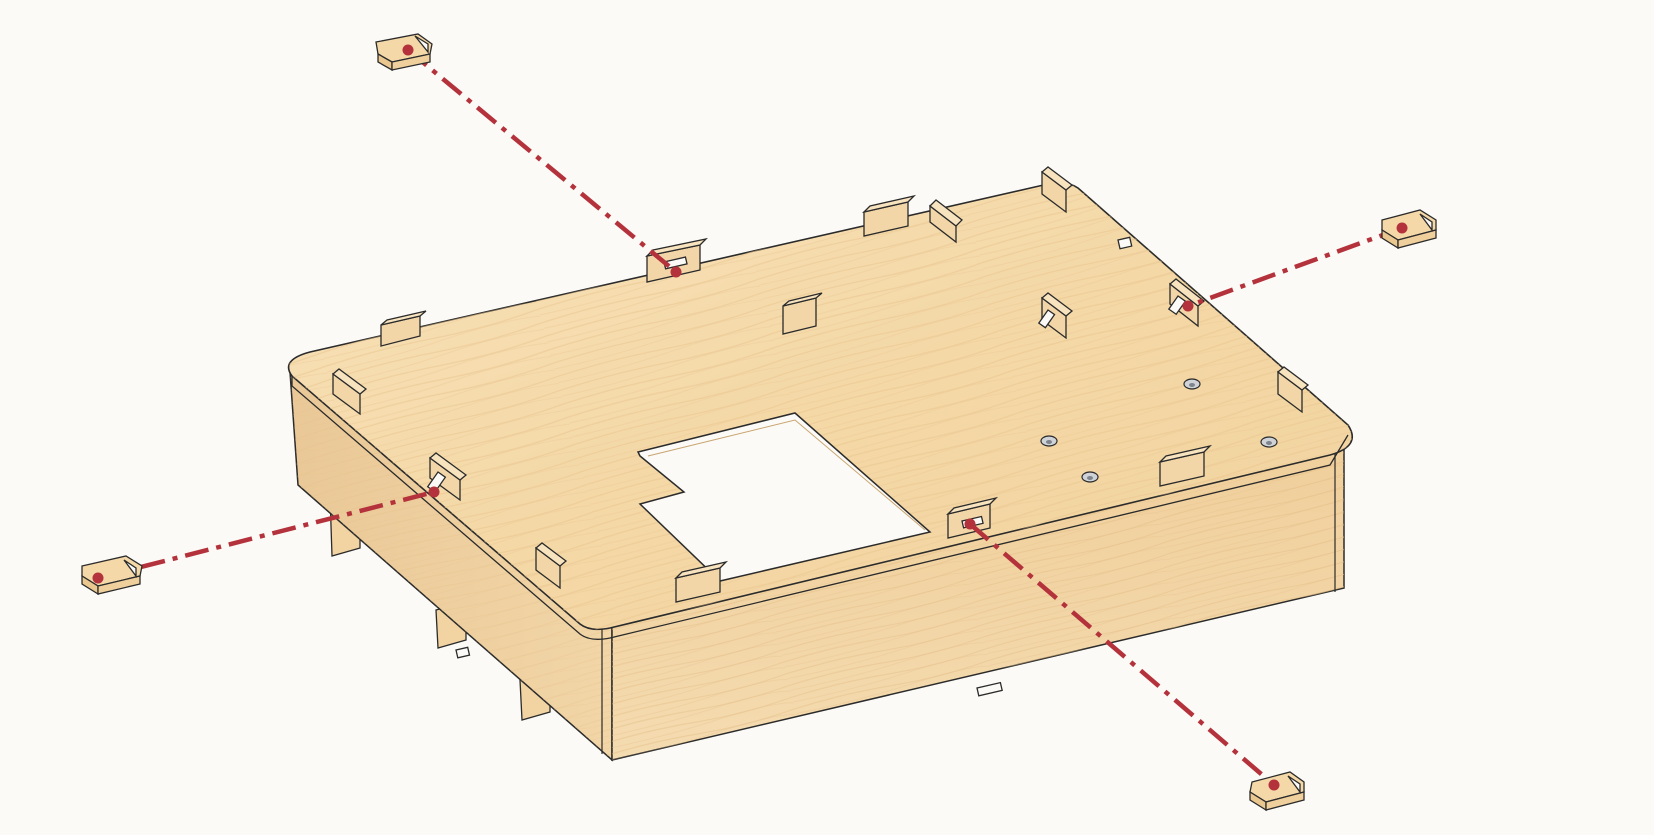 Image resolution: width=1654 pixels, height=835 pixels. Describe the element at coordinates (1295, 267) in the screenshot. I see `leader-line-right` at that location.